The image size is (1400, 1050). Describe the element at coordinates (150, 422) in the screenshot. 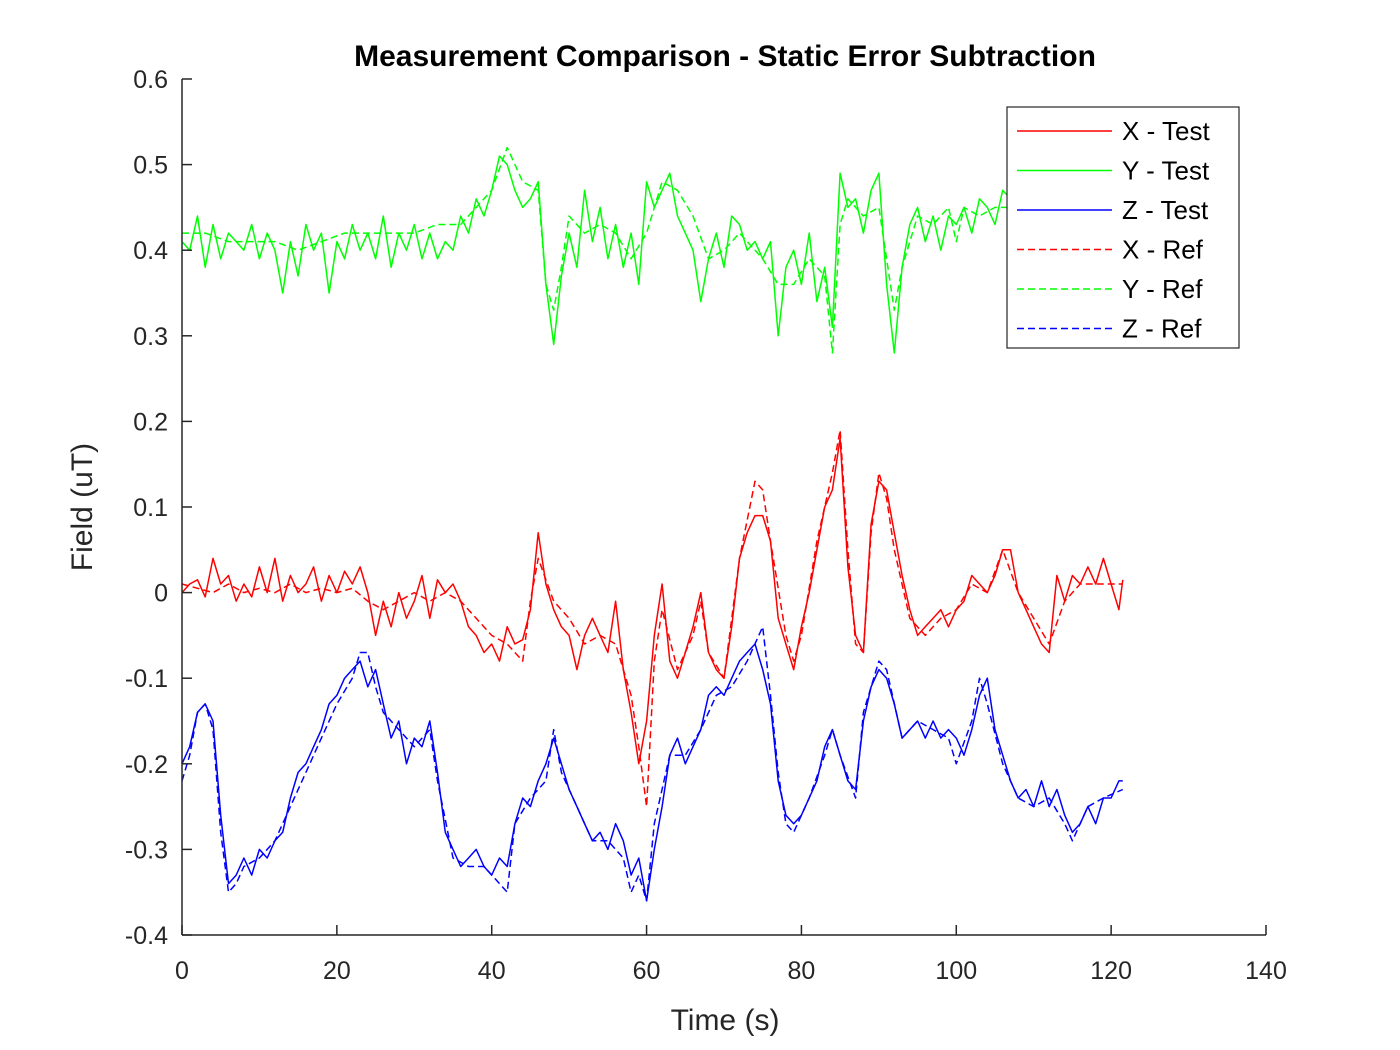

I see `y-tick-label: 0.2` at that location.